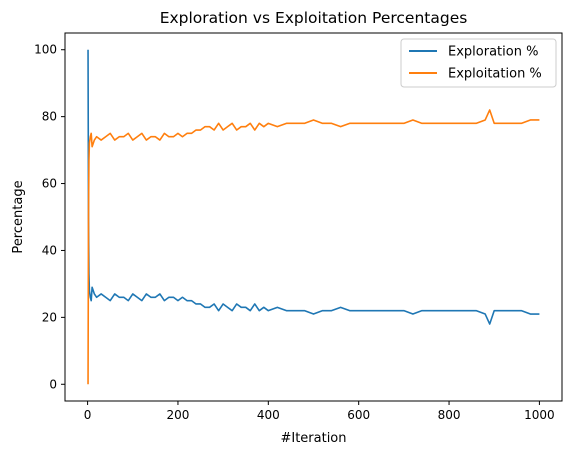 Image resolution: width=571 pixels, height=455 pixels. What do you see at coordinates (539, 415) in the screenshot?
I see `x-tick-label: 1000` at bounding box center [539, 415].